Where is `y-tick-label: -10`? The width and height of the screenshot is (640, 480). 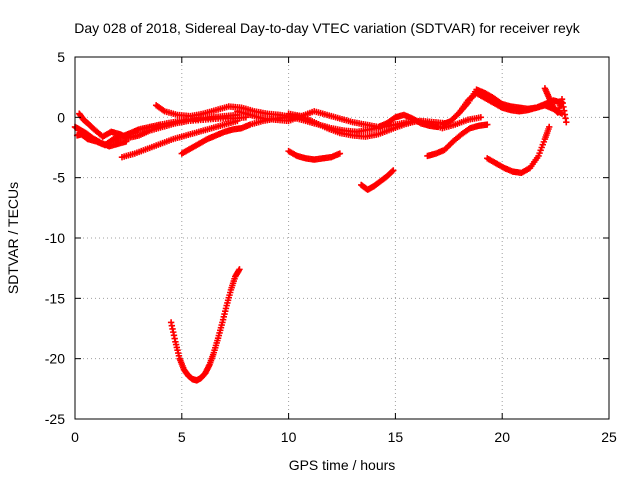
y-tick-label: -10 is located at coordinates (55, 238).